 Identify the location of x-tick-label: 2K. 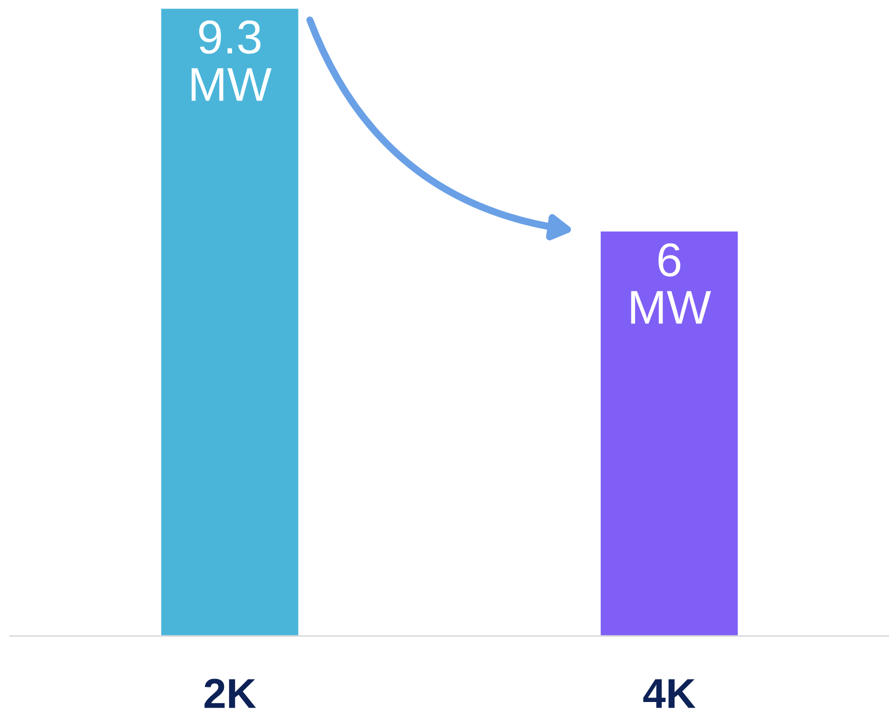
(230, 693).